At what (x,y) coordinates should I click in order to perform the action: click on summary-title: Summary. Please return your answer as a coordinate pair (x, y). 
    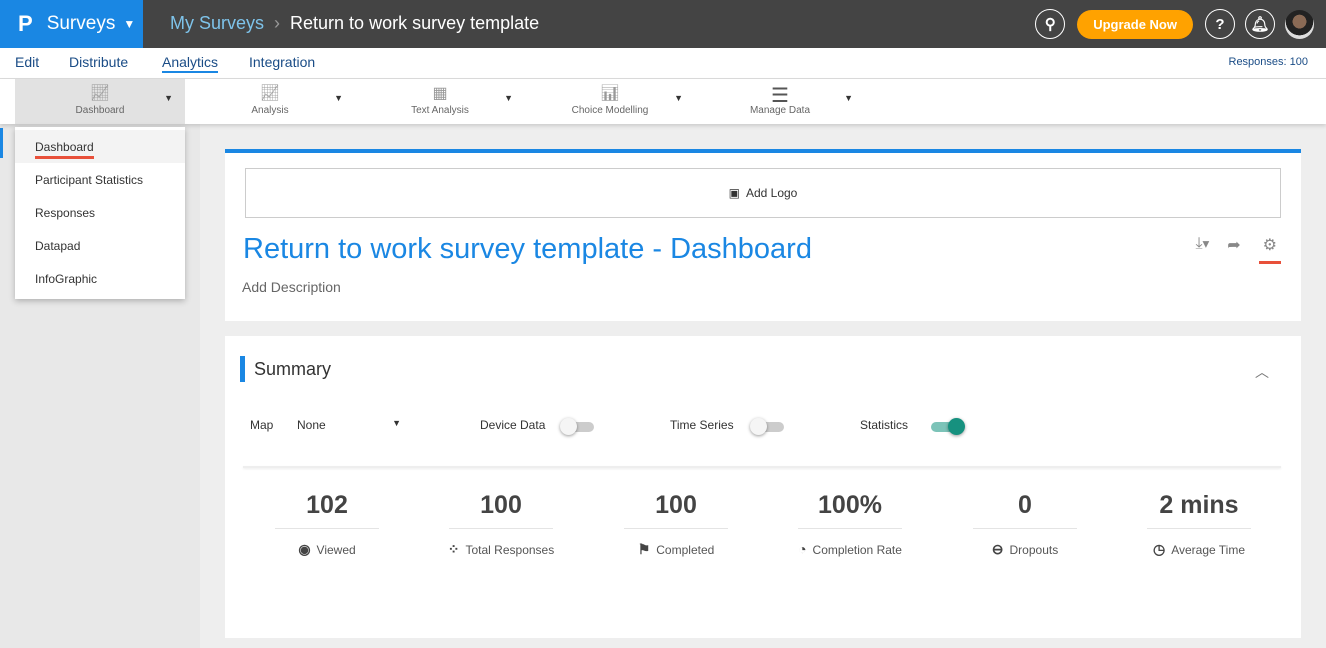
    Looking at the image, I should click on (285, 369).